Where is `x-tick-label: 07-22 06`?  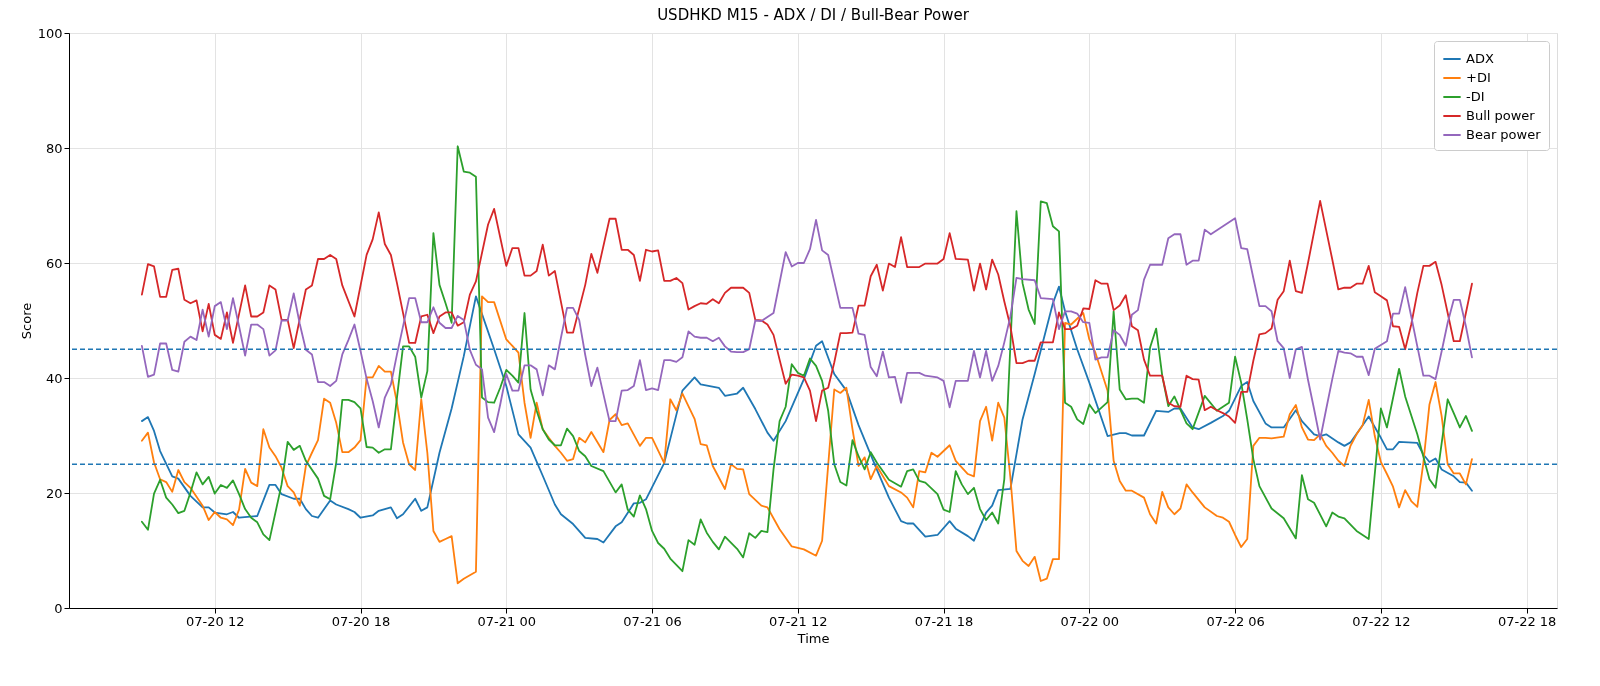 x-tick-label: 07-22 06 is located at coordinates (1235, 621).